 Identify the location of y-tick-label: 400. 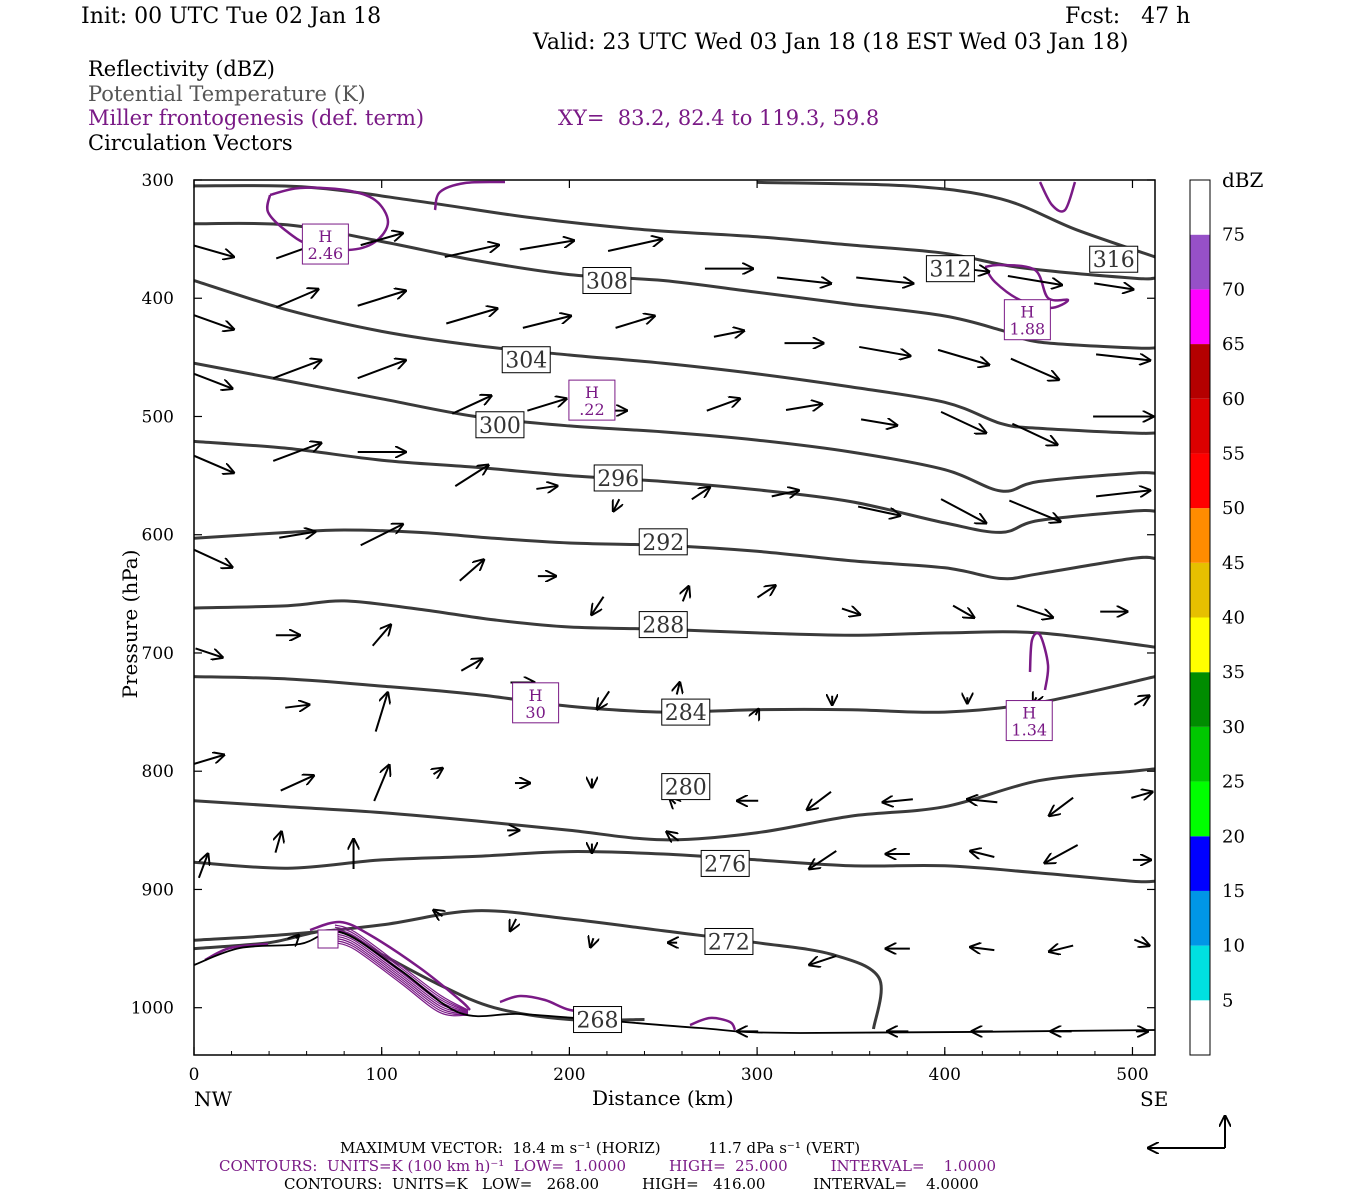
(158, 299).